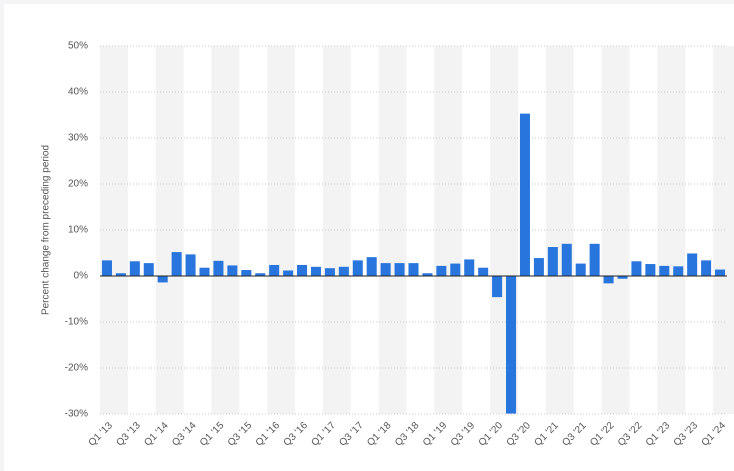  Describe the element at coordinates (76, 368) in the screenshot. I see `y-tick-label: -20%` at that location.